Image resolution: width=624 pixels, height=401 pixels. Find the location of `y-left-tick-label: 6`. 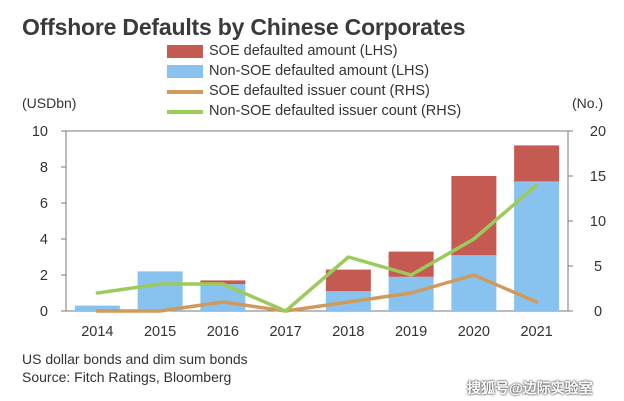

y-left-tick-label: 6 is located at coordinates (44, 204).